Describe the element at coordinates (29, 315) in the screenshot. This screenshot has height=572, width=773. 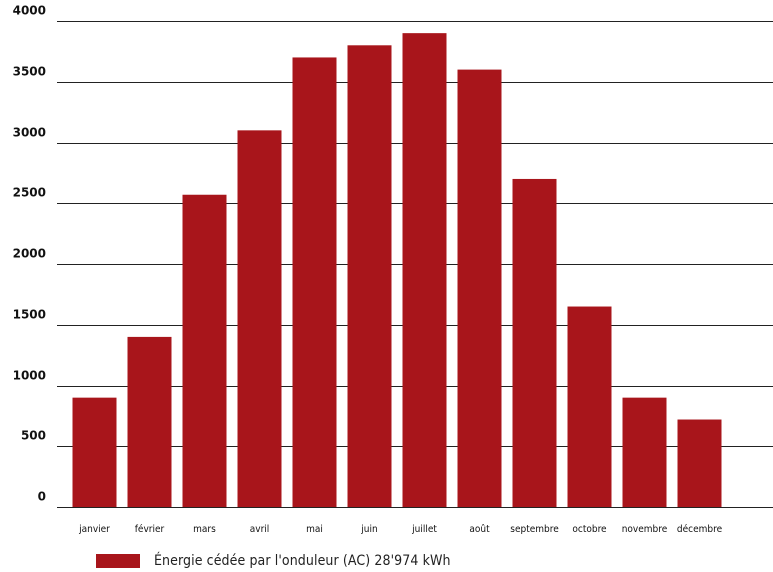
I see `y-tick-label: 1500` at that location.